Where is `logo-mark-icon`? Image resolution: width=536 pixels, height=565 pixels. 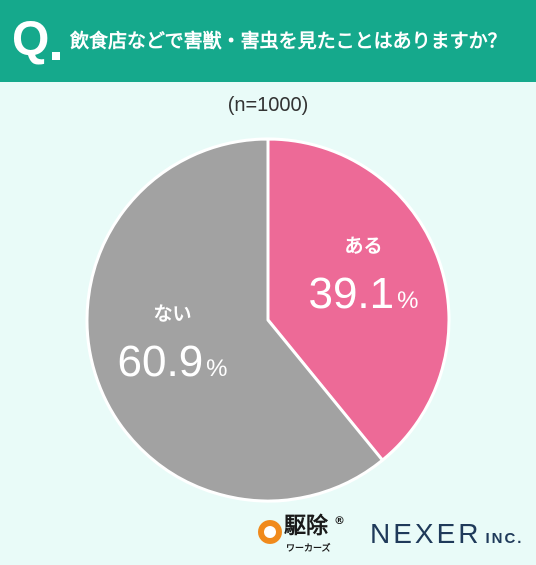 logo-mark-icon is located at coordinates (270, 532).